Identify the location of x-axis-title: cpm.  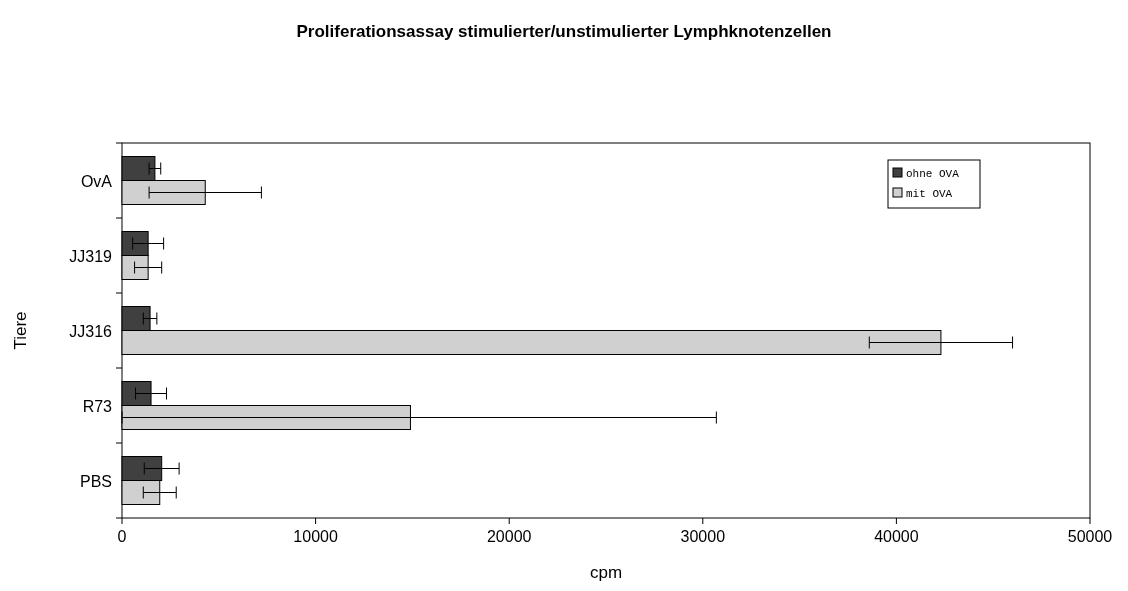
(606, 572).